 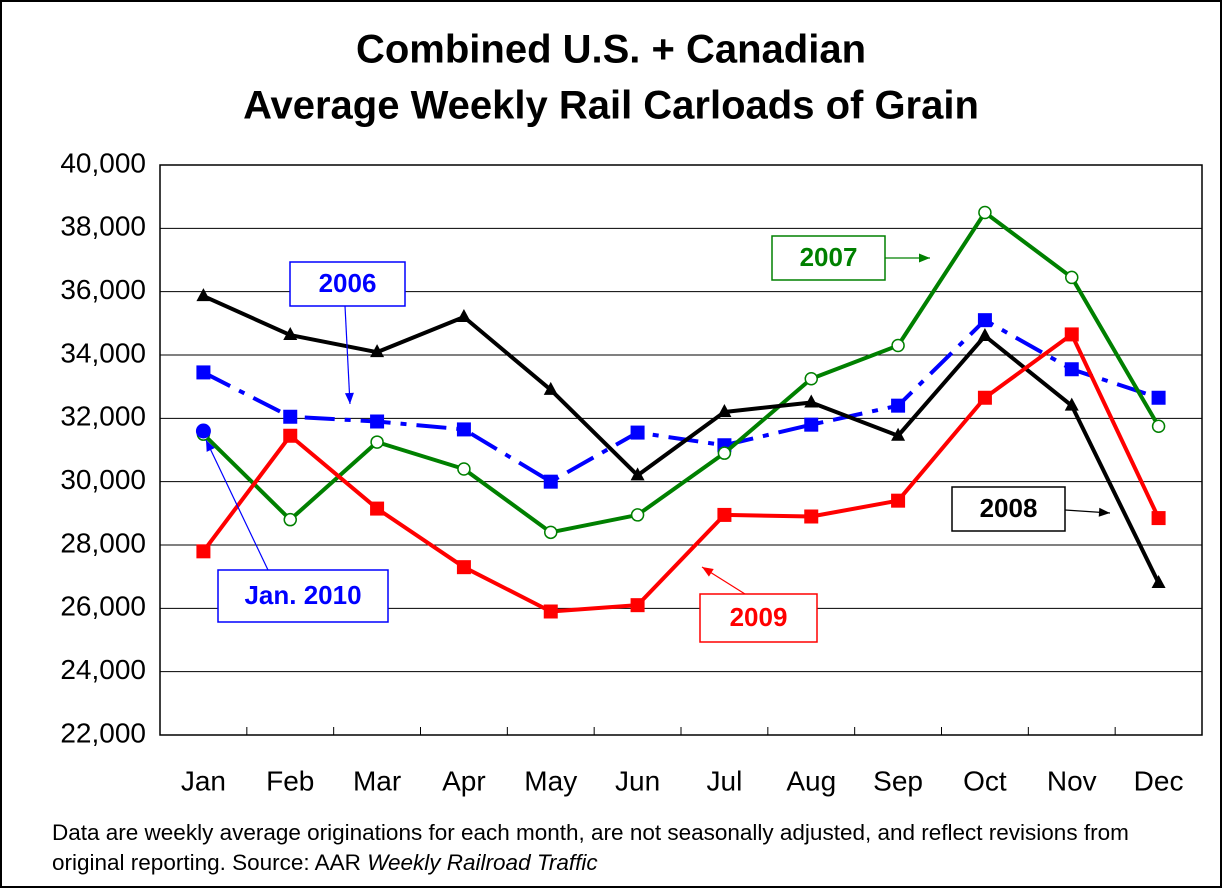 I want to click on y-tick-label: 28,000, so click(x=103, y=542).